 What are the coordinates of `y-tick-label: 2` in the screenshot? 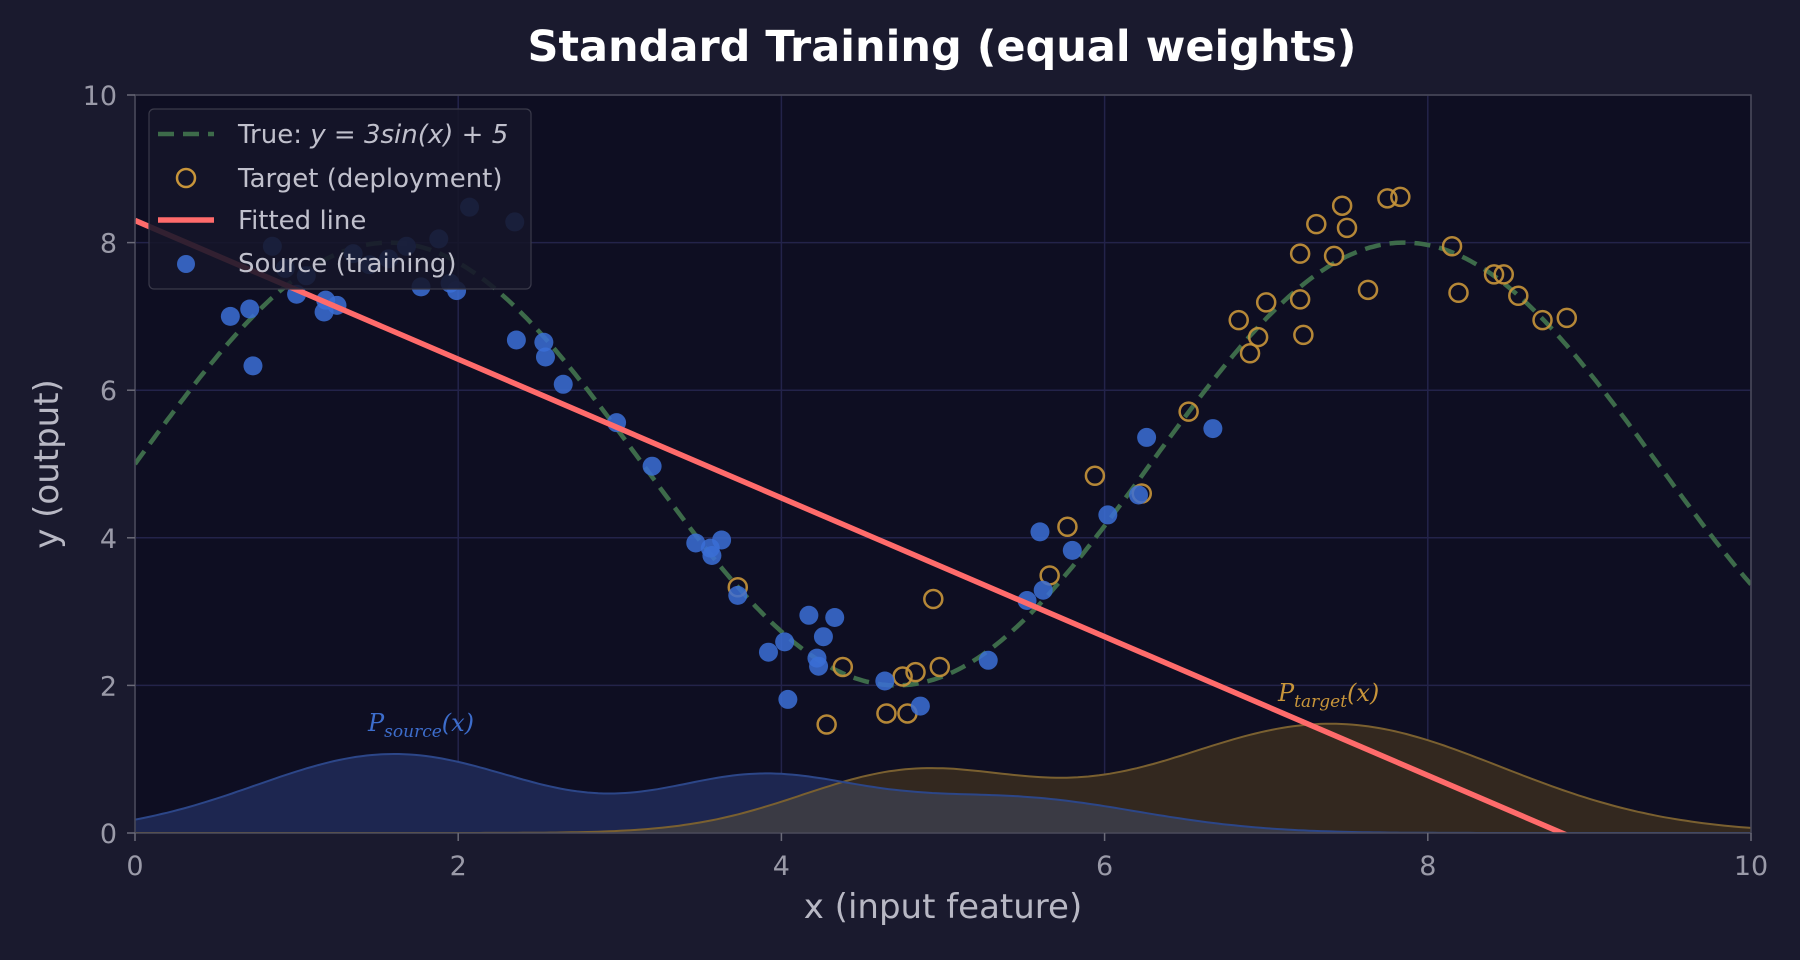 It's located at (108, 686).